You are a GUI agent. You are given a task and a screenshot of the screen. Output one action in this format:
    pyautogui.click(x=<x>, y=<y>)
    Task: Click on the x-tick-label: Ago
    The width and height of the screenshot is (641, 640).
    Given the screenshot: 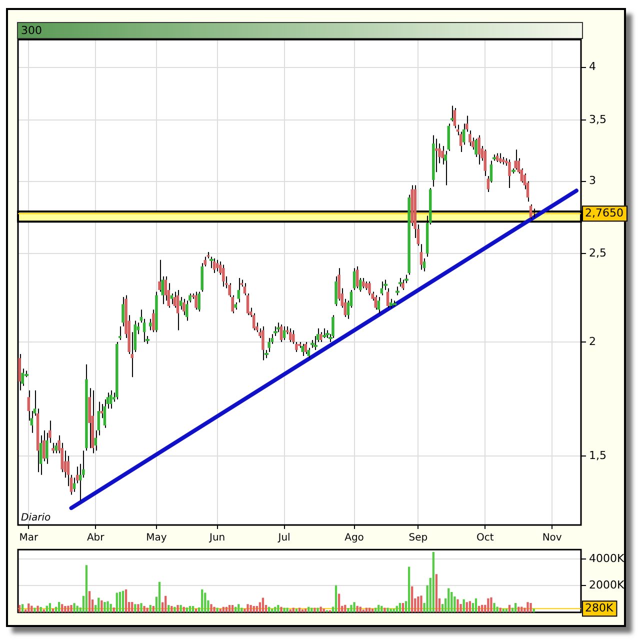 What is the action you would take?
    pyautogui.click(x=354, y=538)
    